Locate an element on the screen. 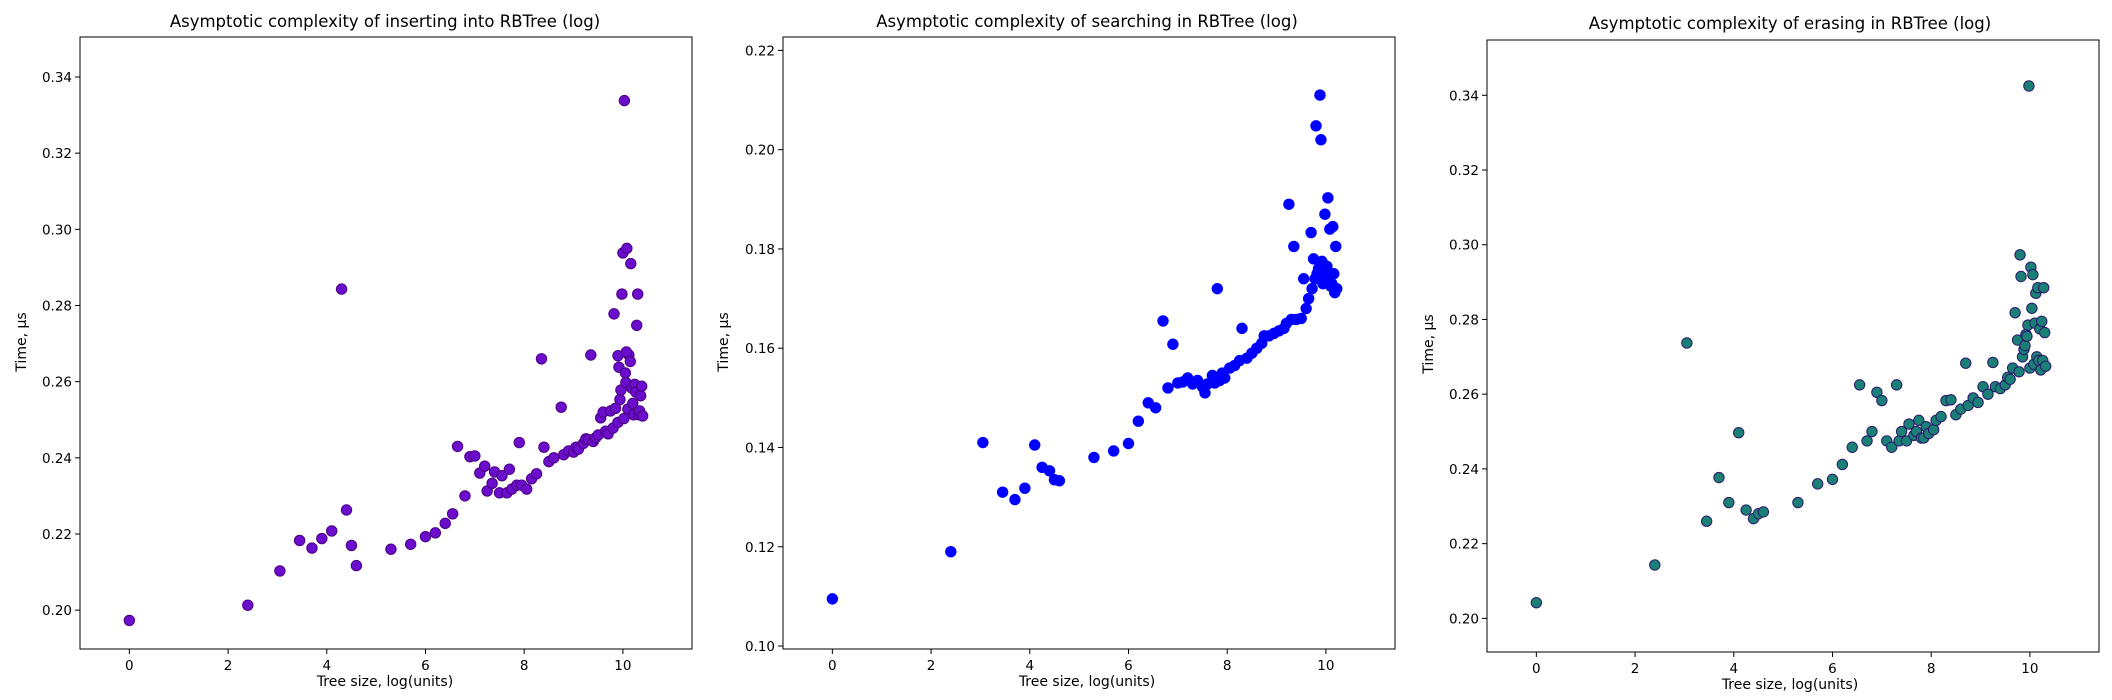 Image resolution: width=2112 pixels, height=700 pixels. x-tick-label: 6 is located at coordinates (1128, 666).